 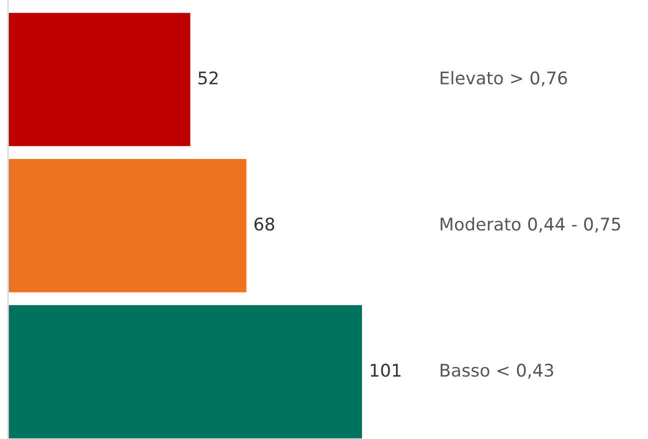 What do you see at coordinates (385, 370) in the screenshot?
I see `data-label: 101` at bounding box center [385, 370].